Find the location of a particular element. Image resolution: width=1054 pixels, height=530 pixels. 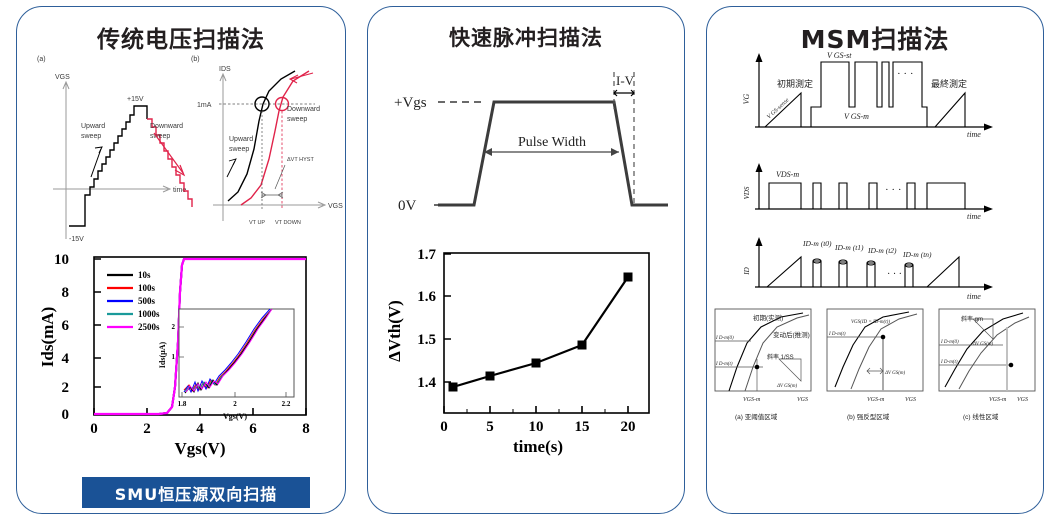

axis-label-vgs: VGS is located at coordinates (62, 77).